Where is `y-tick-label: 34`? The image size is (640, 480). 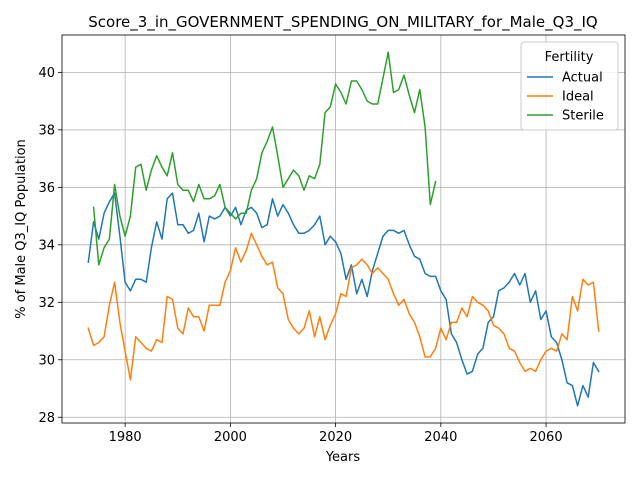 y-tick-label: 34 is located at coordinates (46, 245).